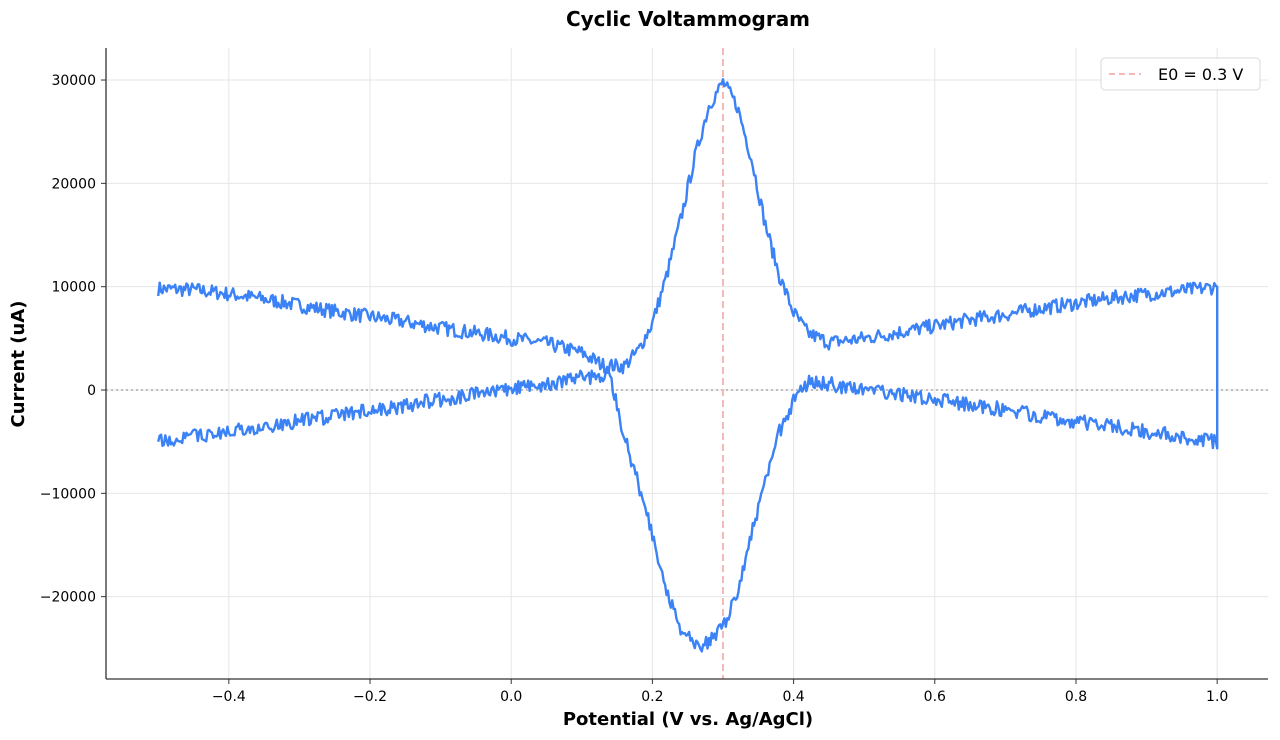 Image resolution: width=1280 pixels, height=740 pixels. I want to click on legend-entry-label: E0 = 0.3 V, so click(1200, 74).